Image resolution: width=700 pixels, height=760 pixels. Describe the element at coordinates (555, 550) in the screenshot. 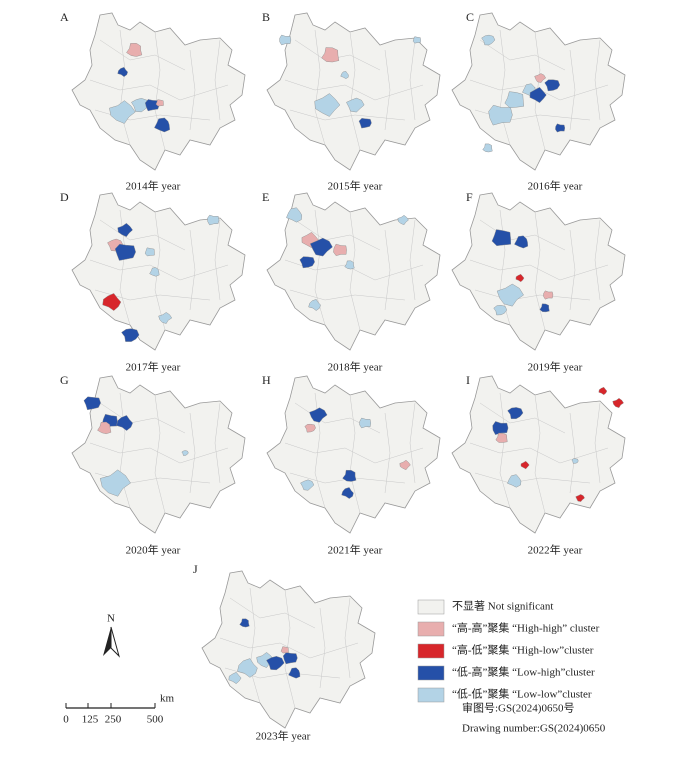

I see `panel-caption: 2022年 year` at that location.